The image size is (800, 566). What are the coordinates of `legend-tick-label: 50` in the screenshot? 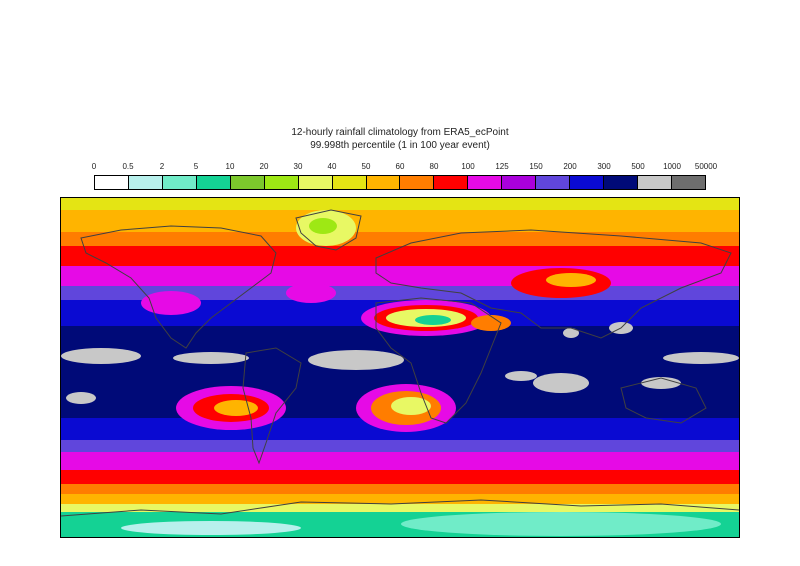 It's located at (366, 166).